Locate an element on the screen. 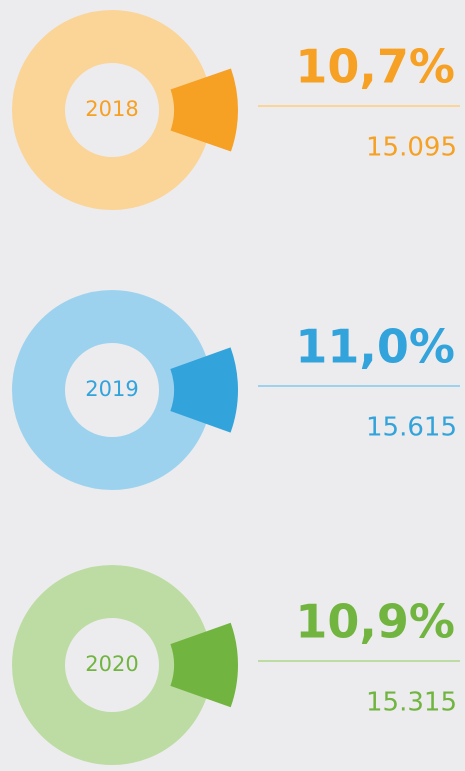  total-label: 15.615 is located at coordinates (411, 428).